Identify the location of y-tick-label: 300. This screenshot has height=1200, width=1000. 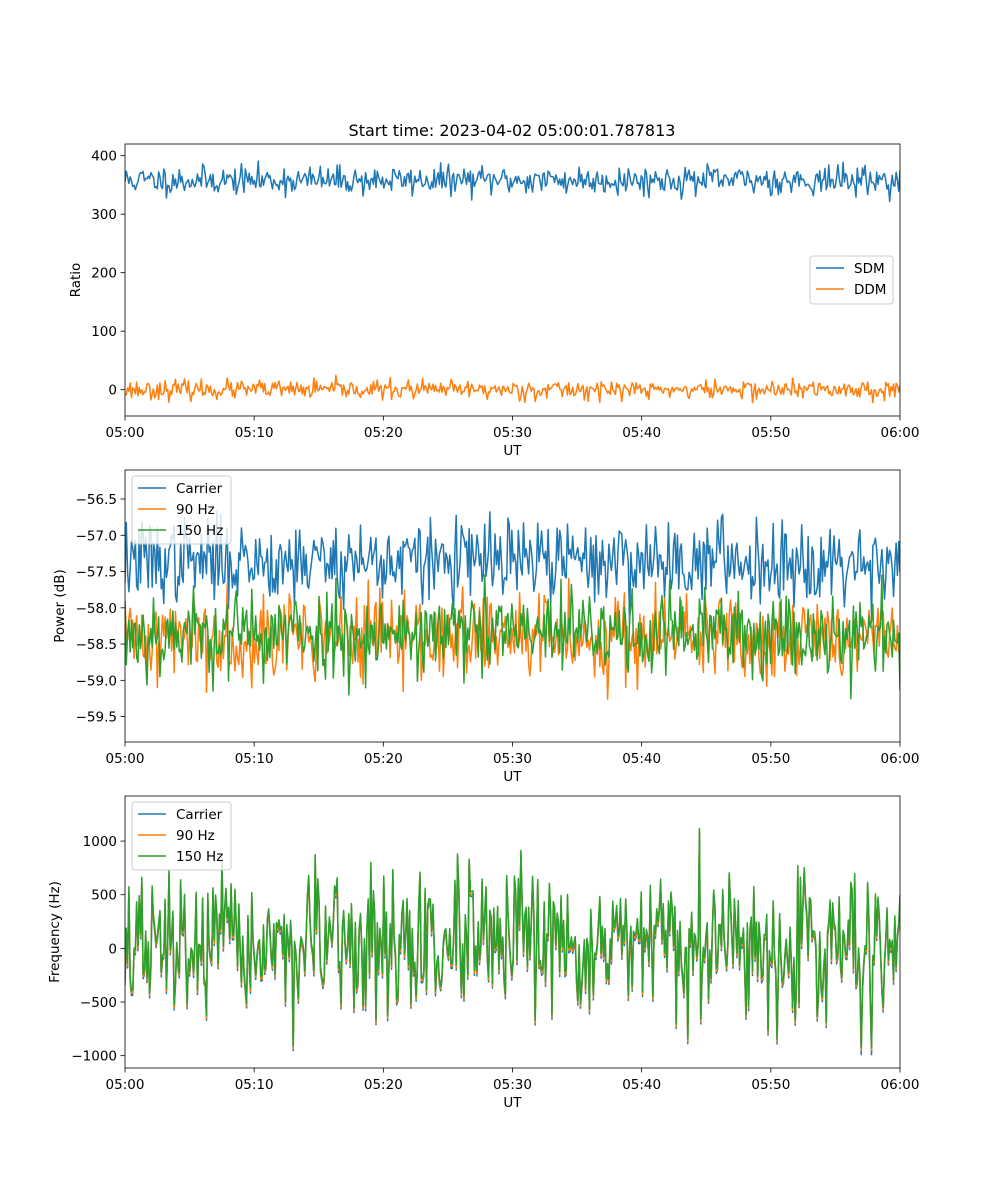
(104, 215).